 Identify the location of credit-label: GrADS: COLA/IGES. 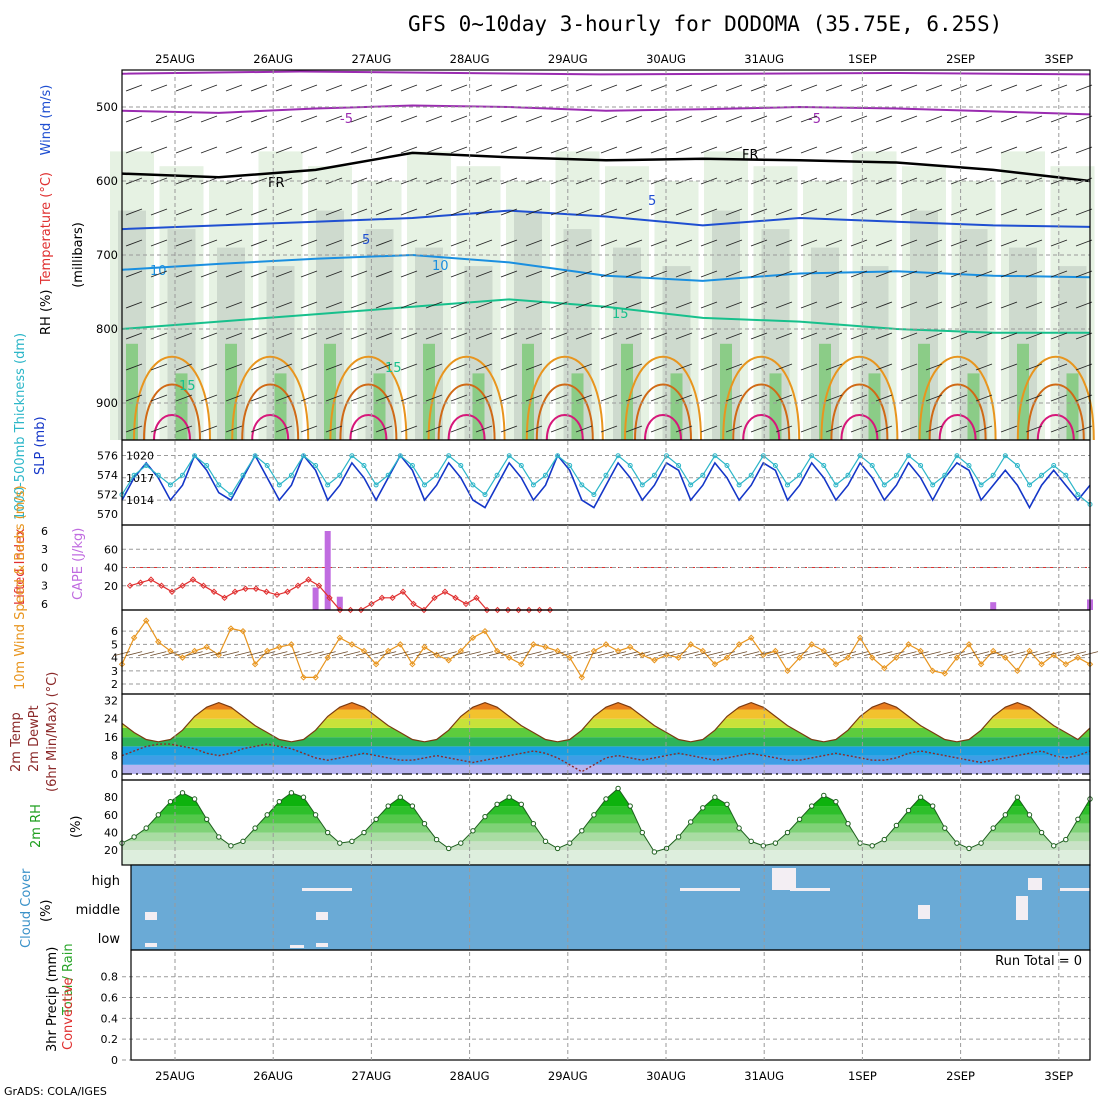
(55, 1091).